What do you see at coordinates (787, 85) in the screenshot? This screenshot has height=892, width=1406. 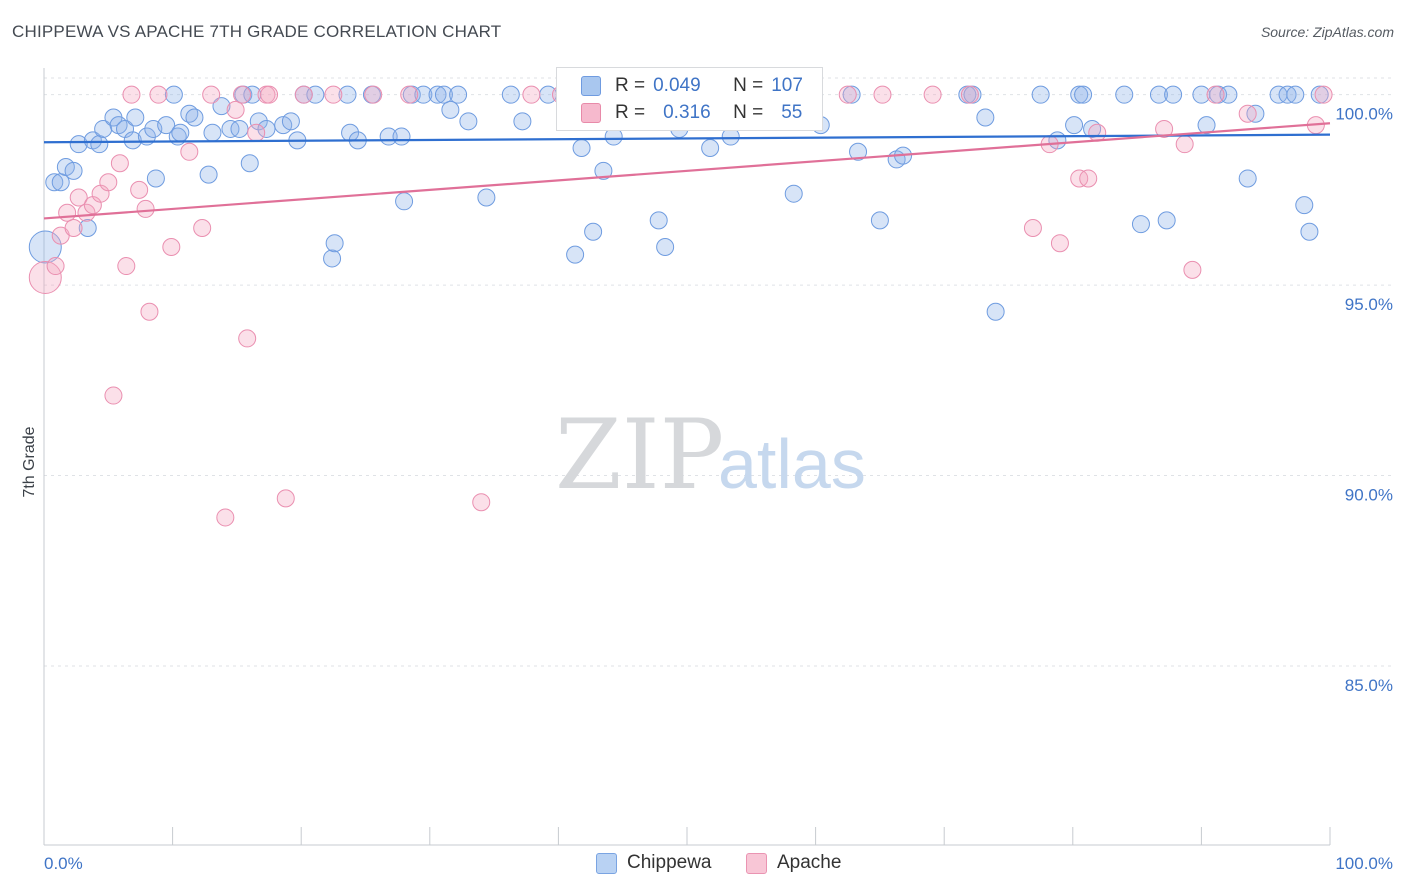 I see `n-value: 107` at bounding box center [787, 85].